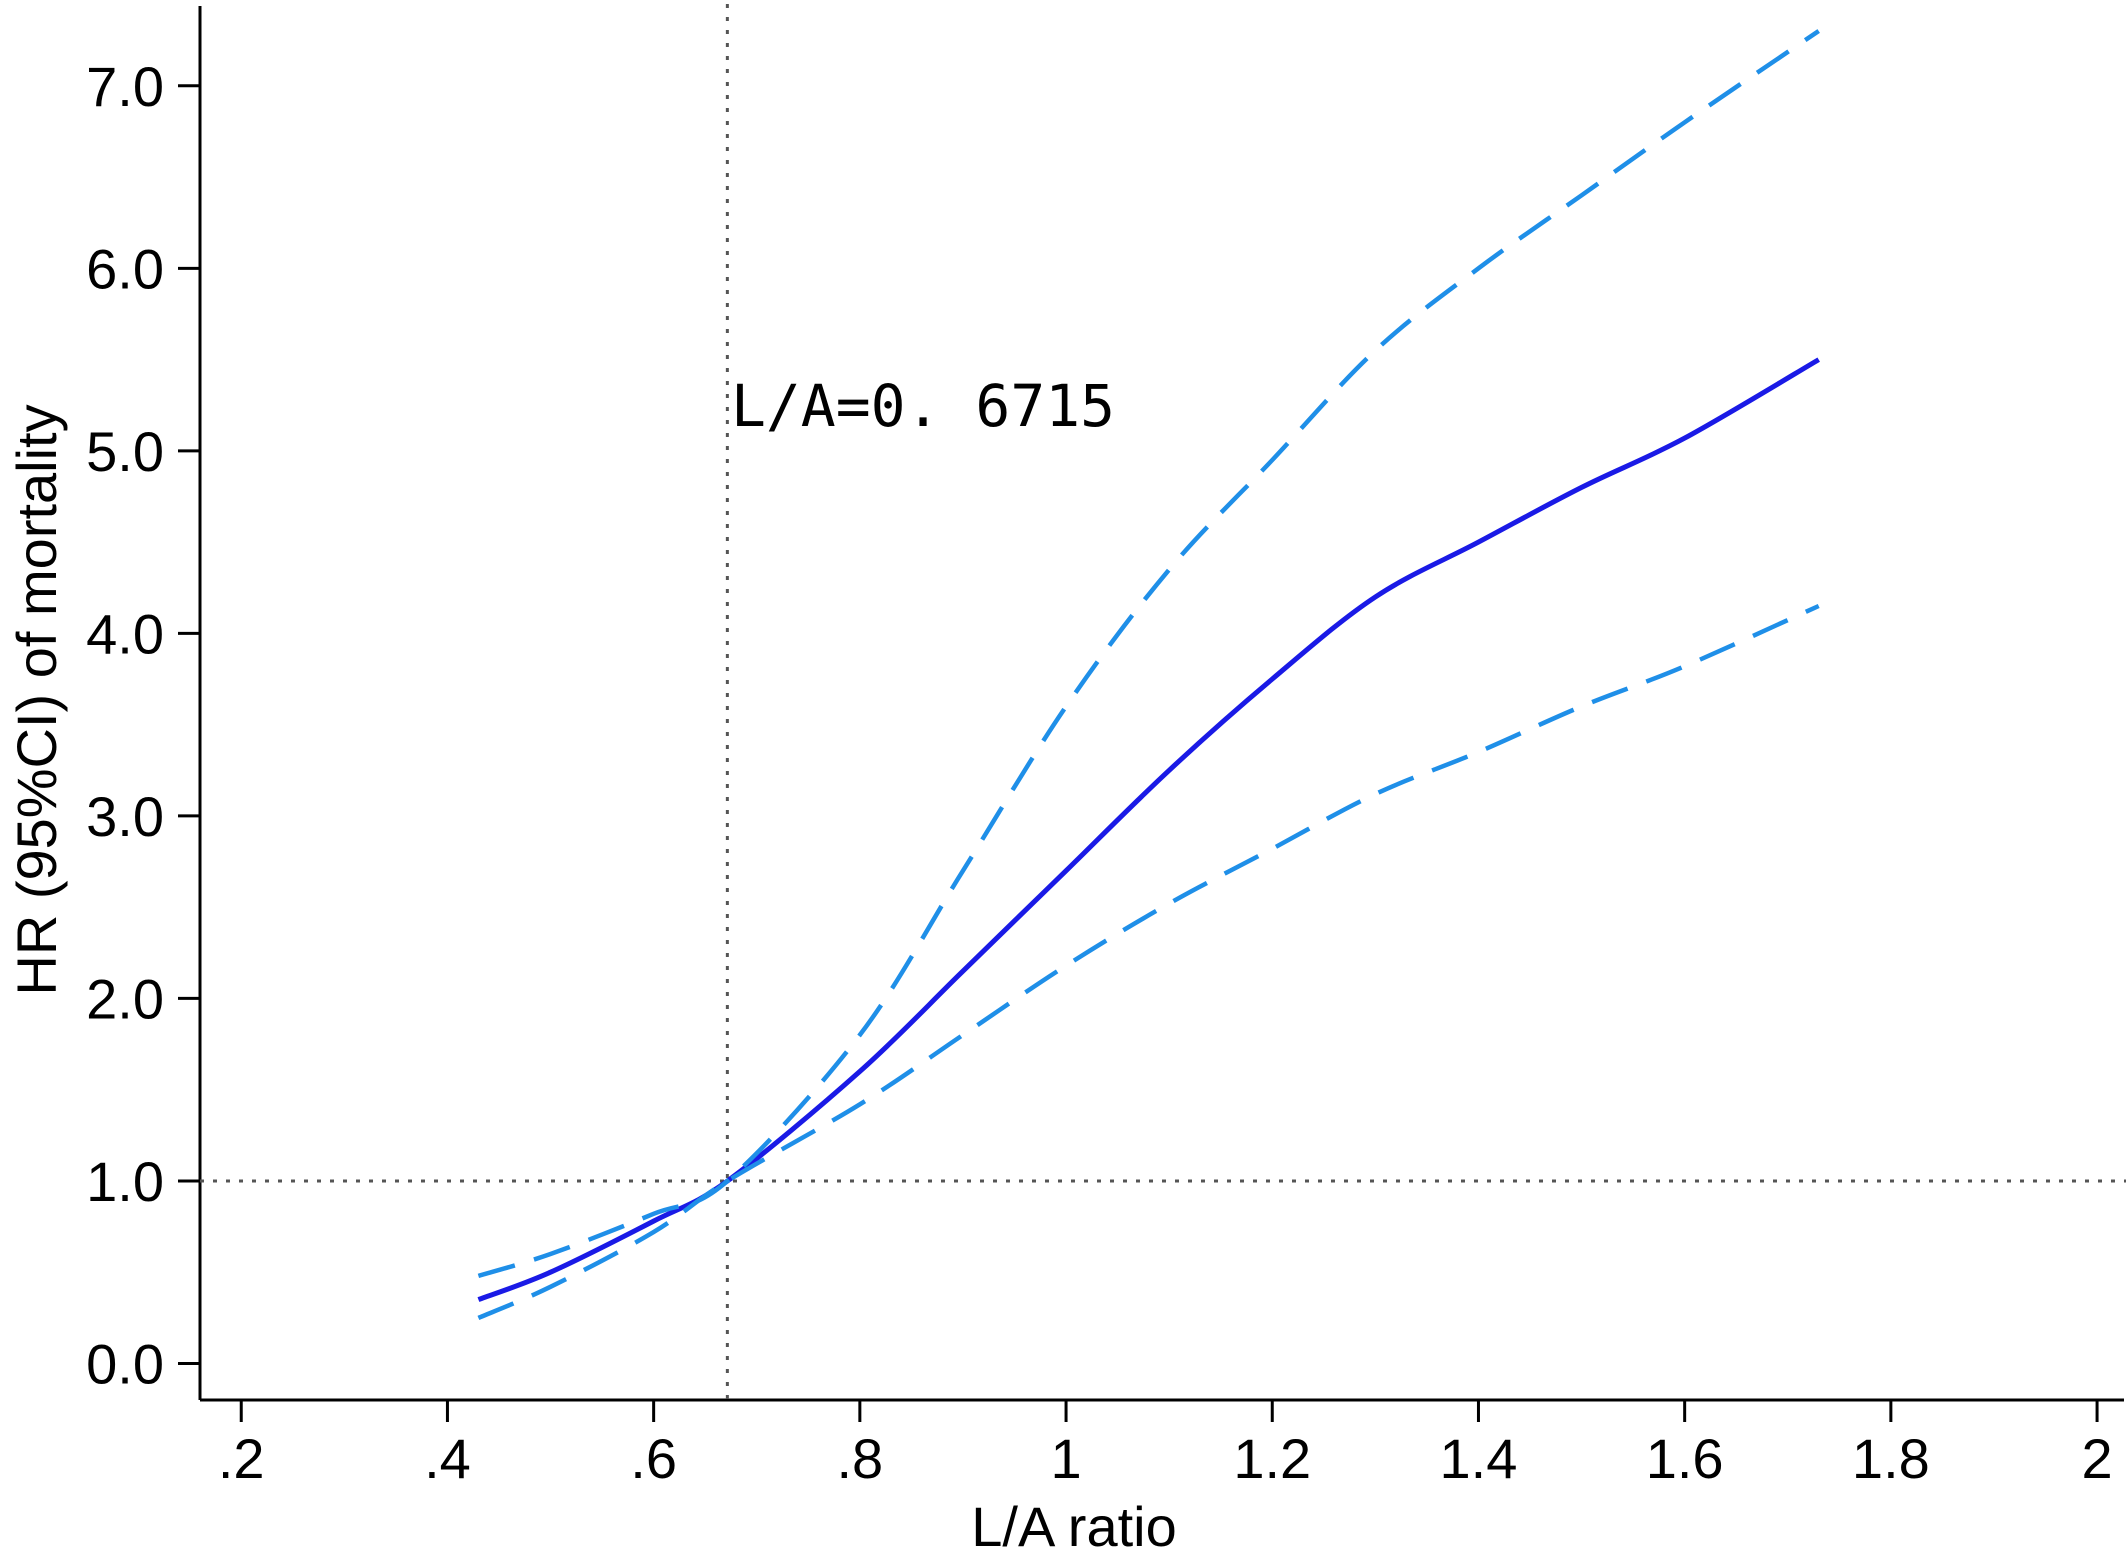 The height and width of the screenshot is (1553, 2128). What do you see at coordinates (1479, 1458) in the screenshot?
I see `x-tick-label: 1.4` at bounding box center [1479, 1458].